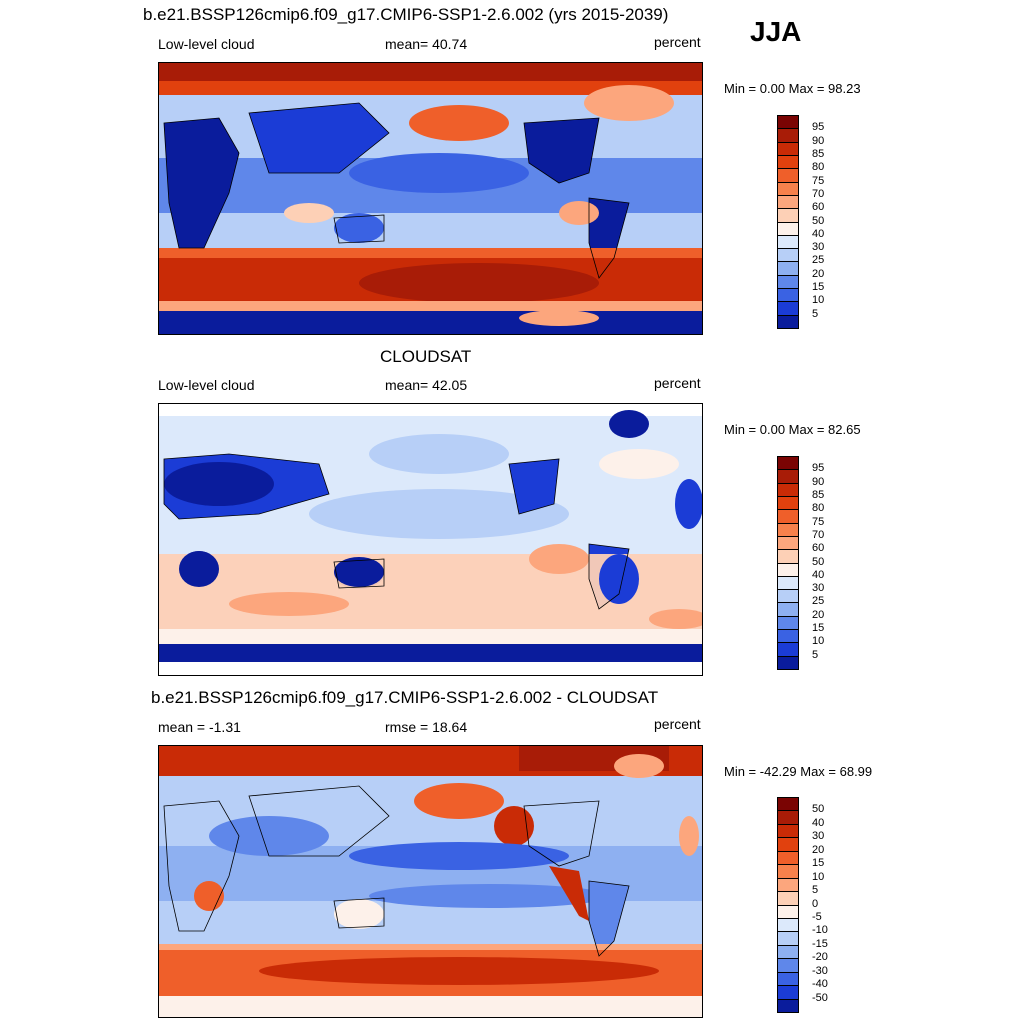 Image resolution: width=1024 pixels, height=1024 pixels. I want to click on colorbar-tick-label: -40, so click(820, 984).